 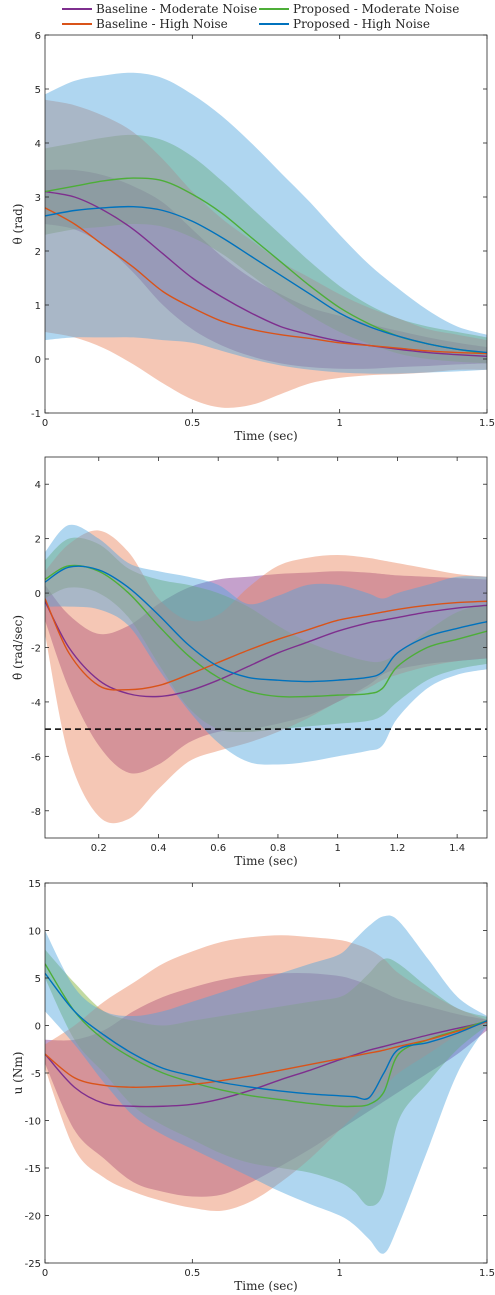 I want to click on y-tick-label: 1, so click(x=38, y=306).